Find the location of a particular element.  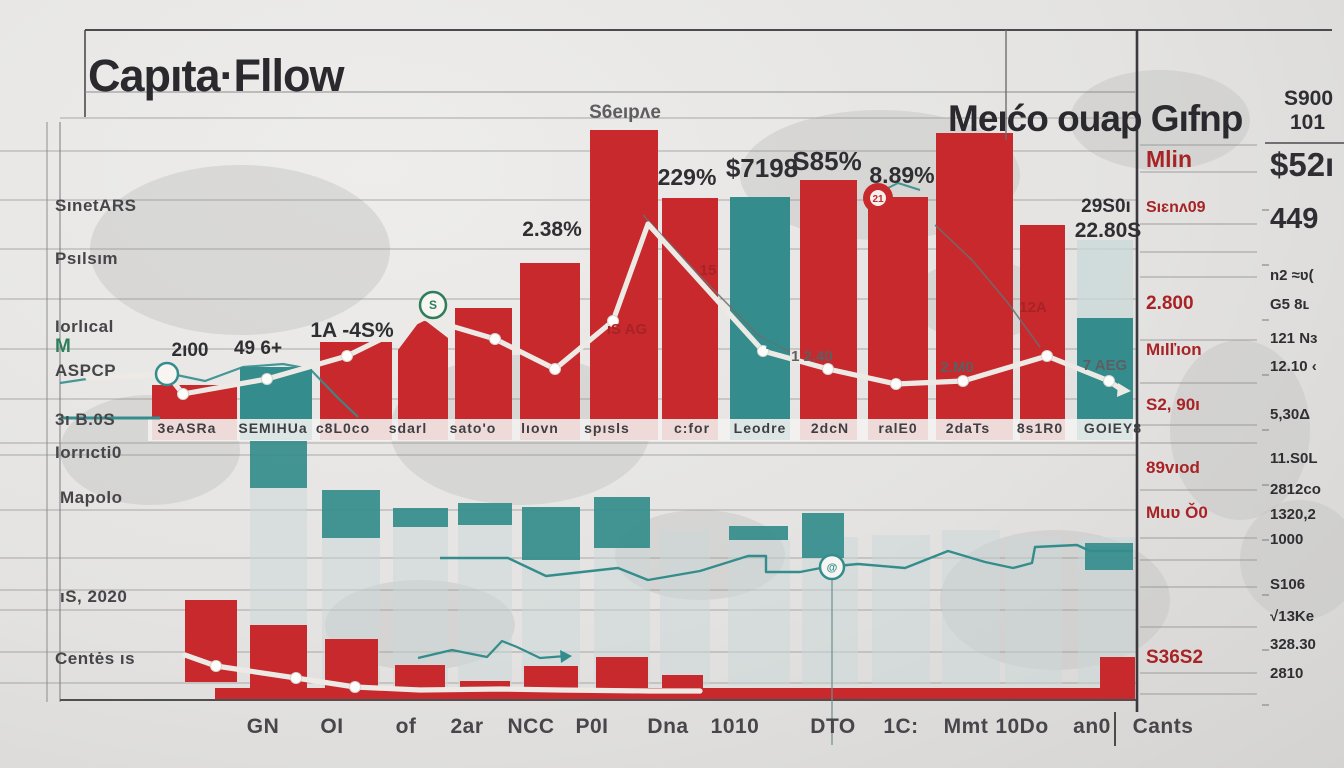

value-label: 29S0ı is located at coordinates (1106, 206).